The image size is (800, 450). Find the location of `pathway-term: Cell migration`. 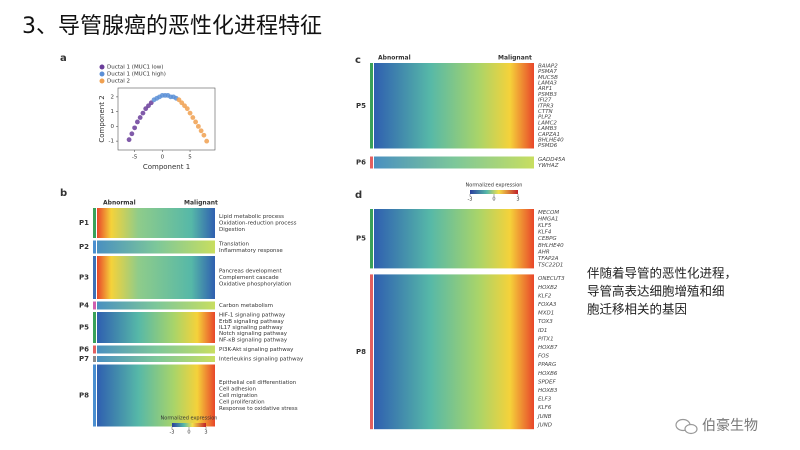

pathway-term: Cell migration is located at coordinates (238, 396).